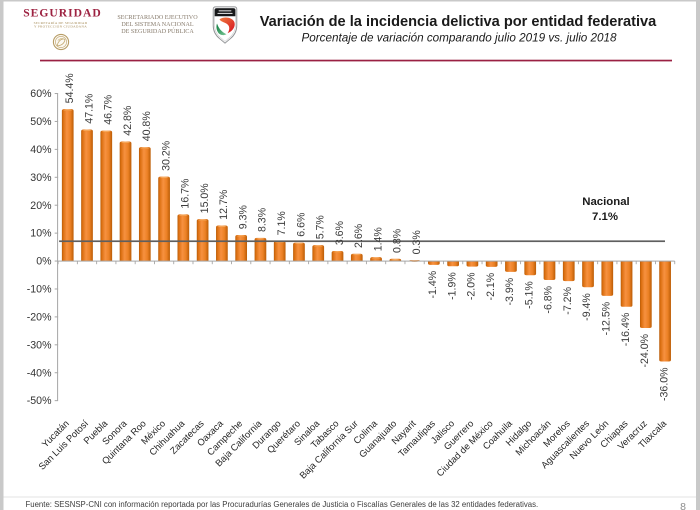 The height and width of the screenshot is (510, 700). I want to click on svg-text: 6.6%, so click(301, 224).